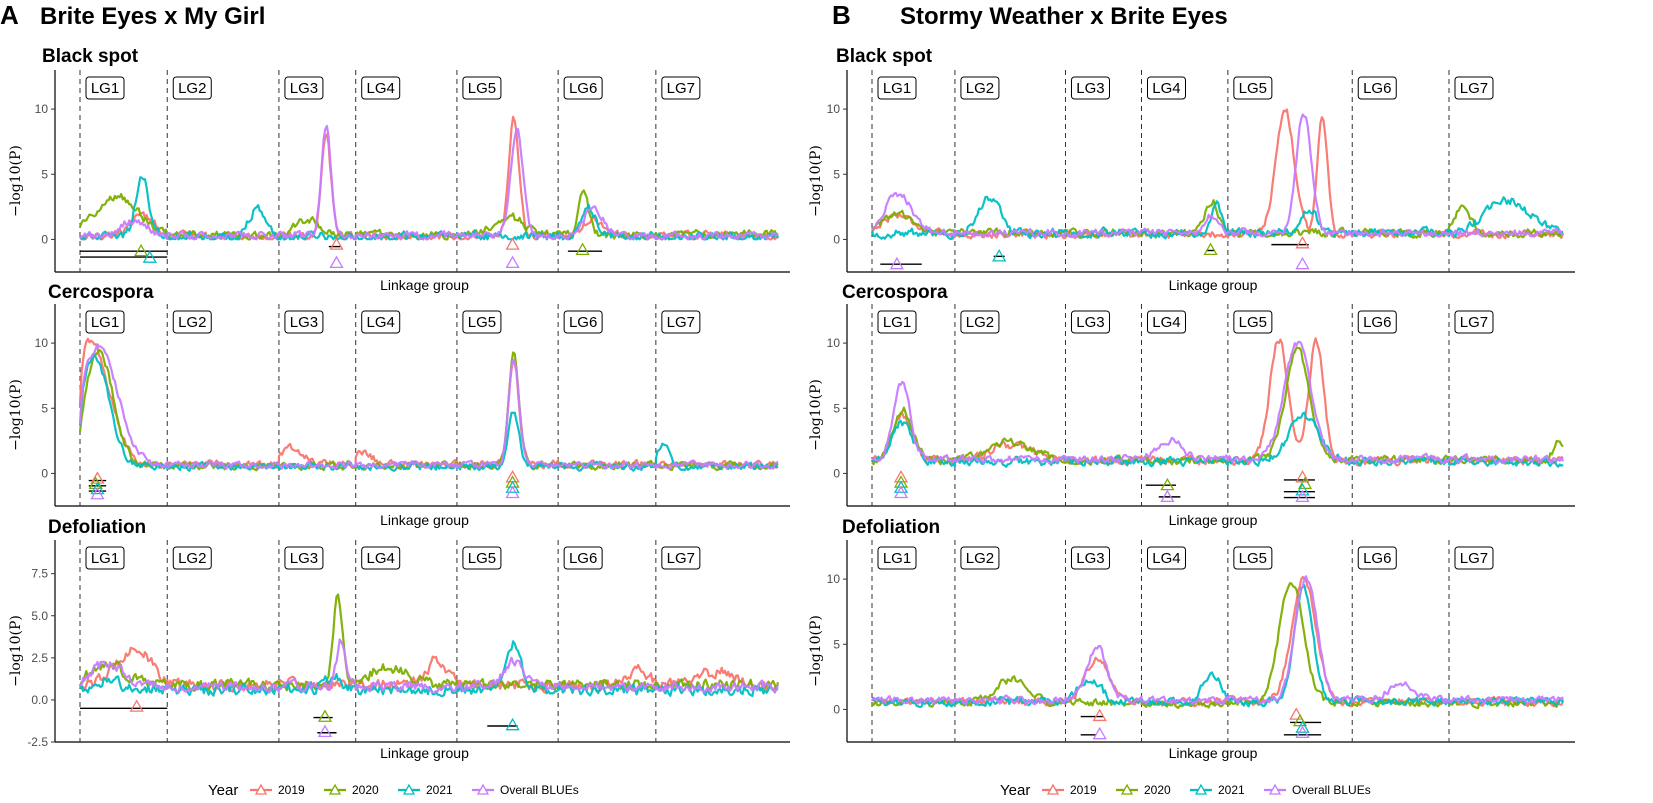 This screenshot has width=1653, height=803. Describe the element at coordinates (1217, 402) in the screenshot. I see `series-line-2019` at that location.